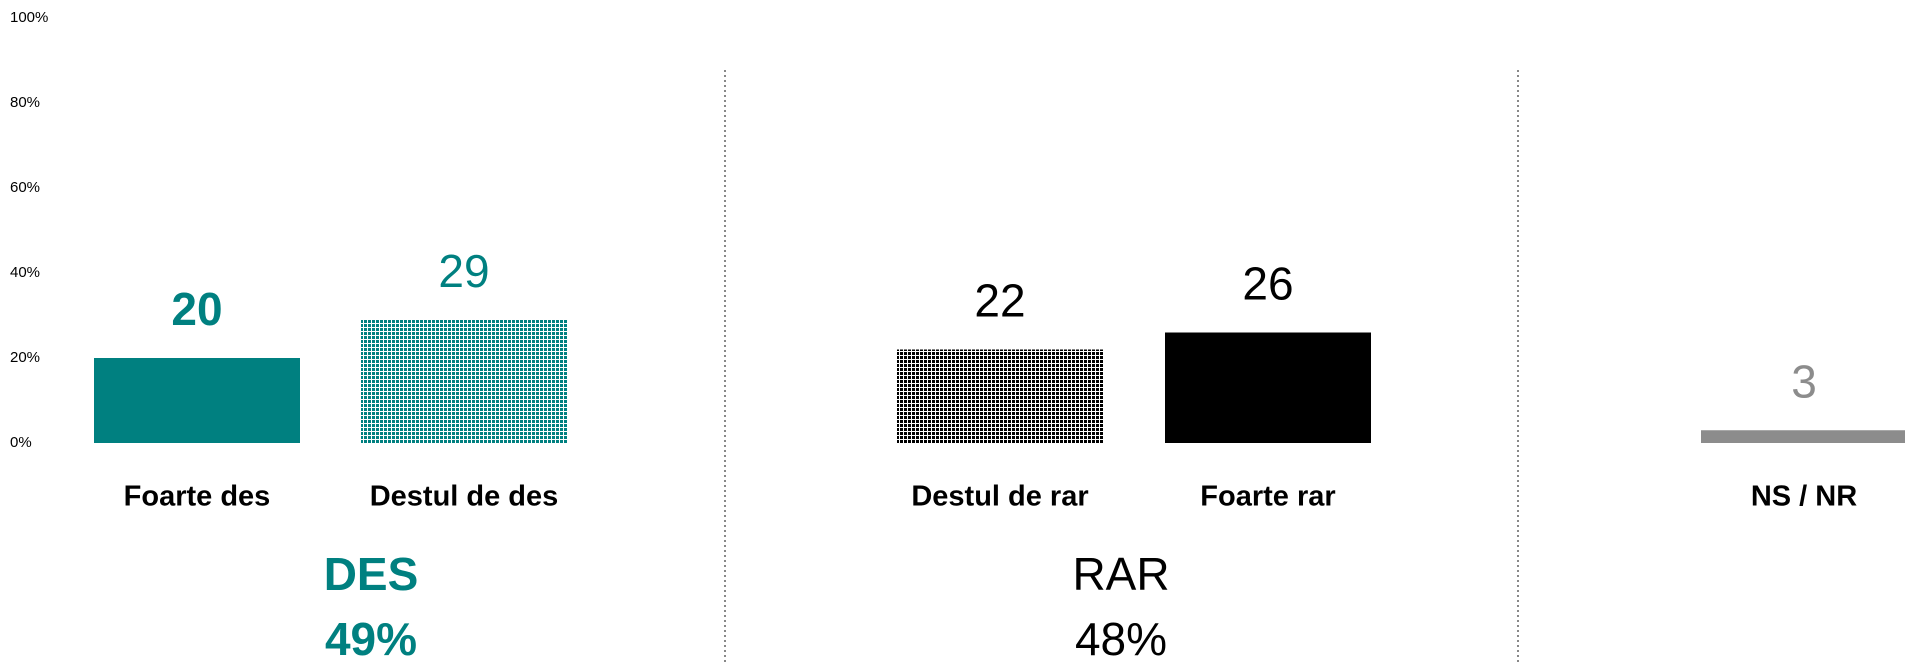 This screenshot has width=1905, height=664. Describe the element at coordinates (999, 301) in the screenshot. I see `value-label: 22` at that location.